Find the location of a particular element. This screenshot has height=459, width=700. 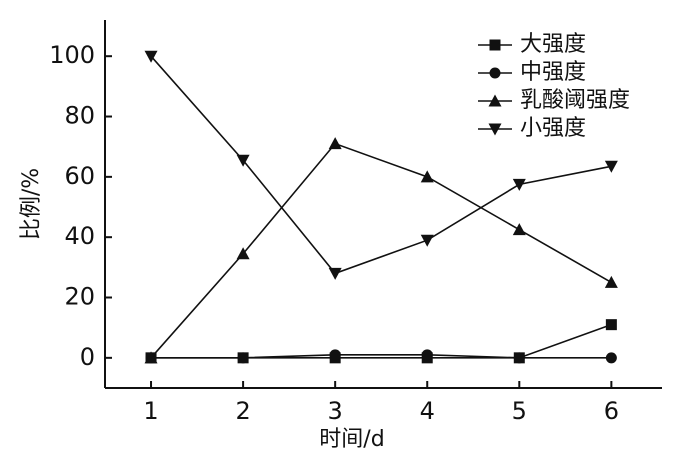

x-tick-label: 4 is located at coordinates (427, 411).